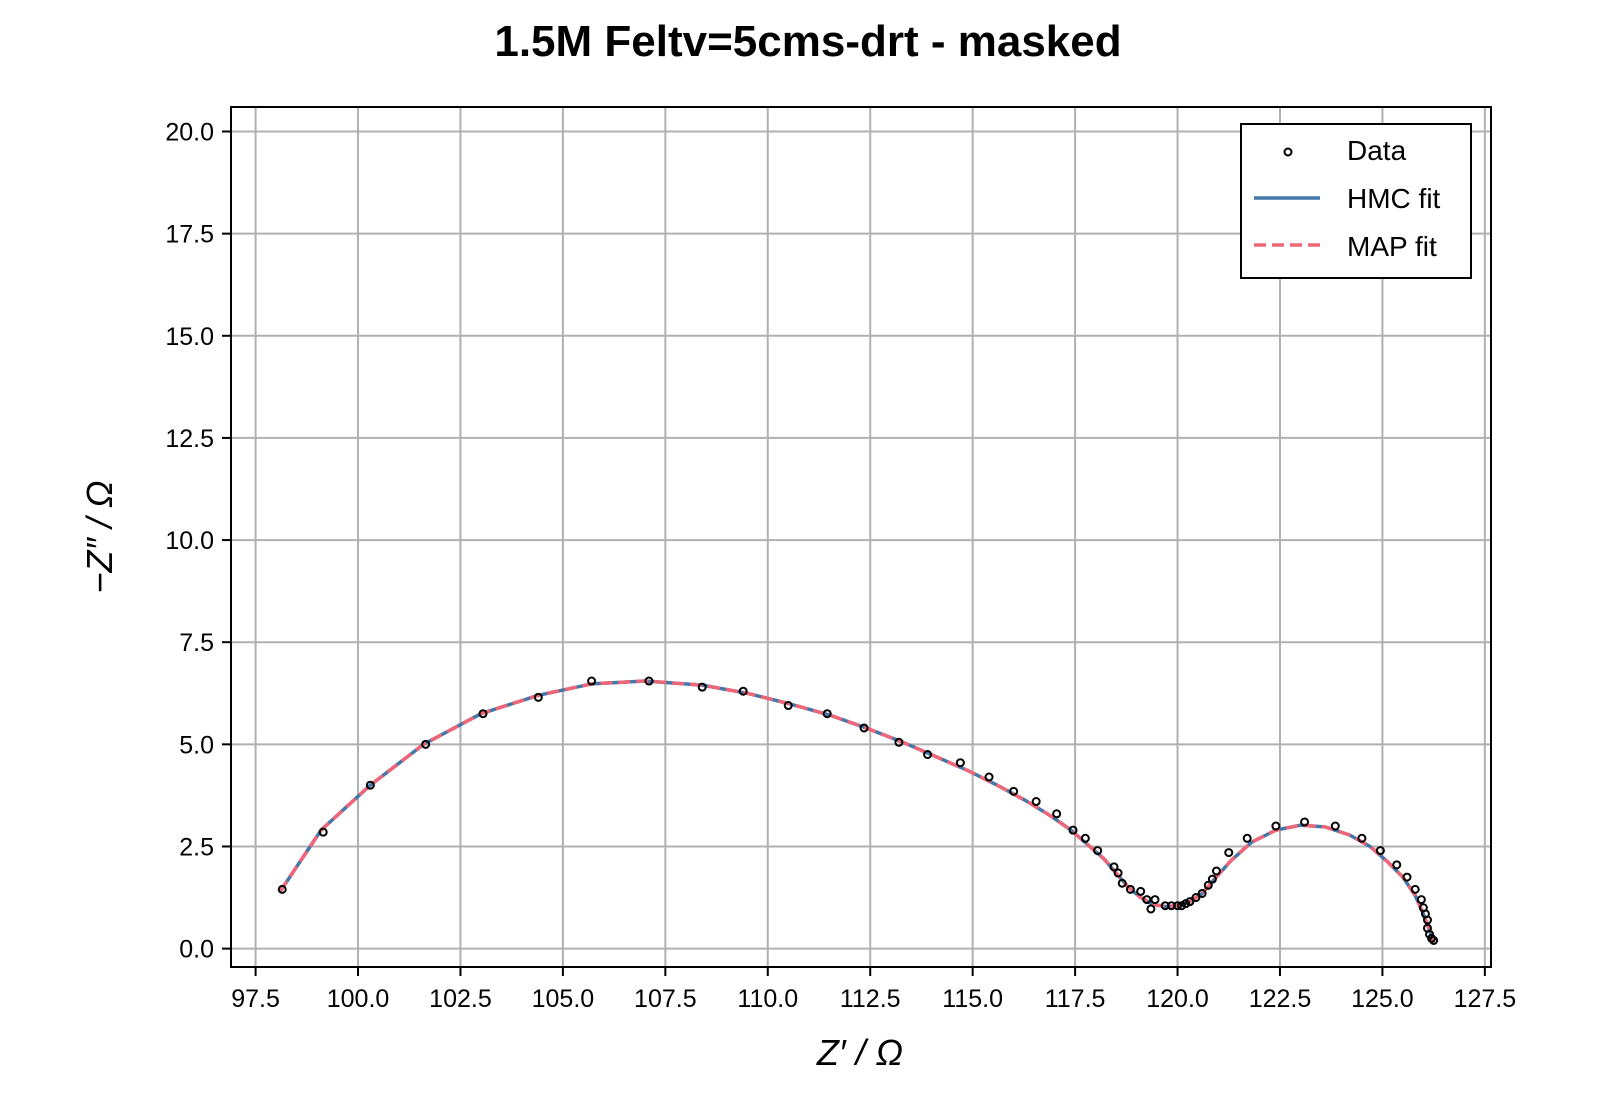 The width and height of the screenshot is (1600, 1105). I want to click on x-tick-label: 97.5, so click(255, 999).